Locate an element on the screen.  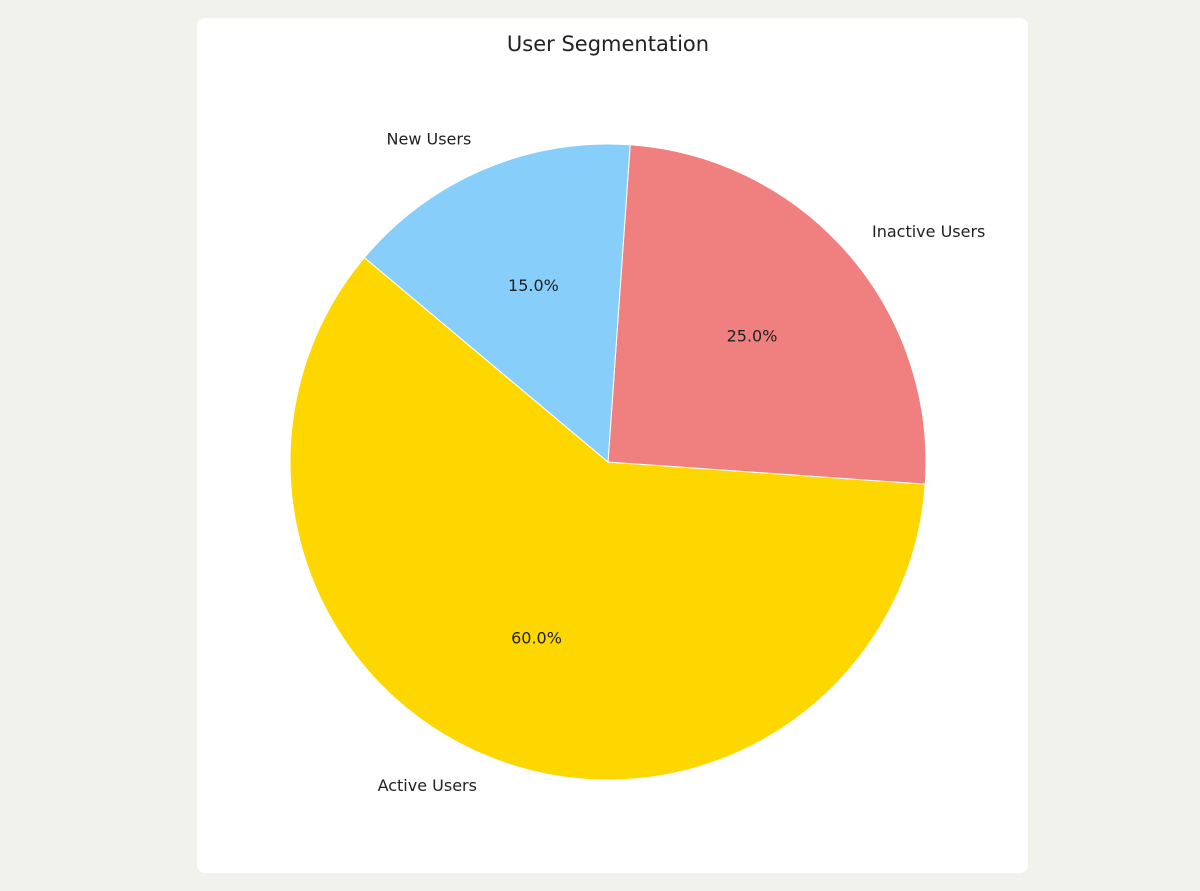
slice-label: New Users is located at coordinates (429, 139).